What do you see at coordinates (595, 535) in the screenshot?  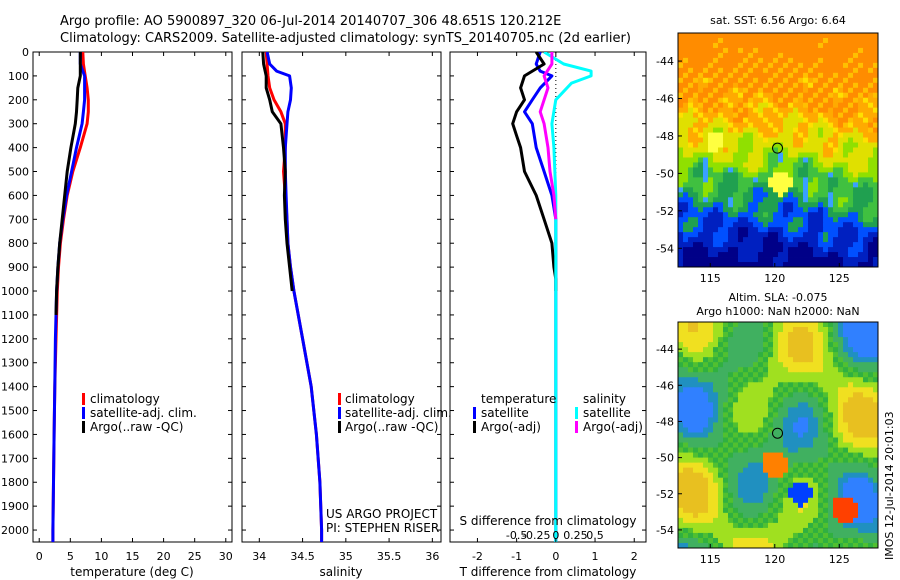 I see `s-tick-label: 0.5` at bounding box center [595, 535].